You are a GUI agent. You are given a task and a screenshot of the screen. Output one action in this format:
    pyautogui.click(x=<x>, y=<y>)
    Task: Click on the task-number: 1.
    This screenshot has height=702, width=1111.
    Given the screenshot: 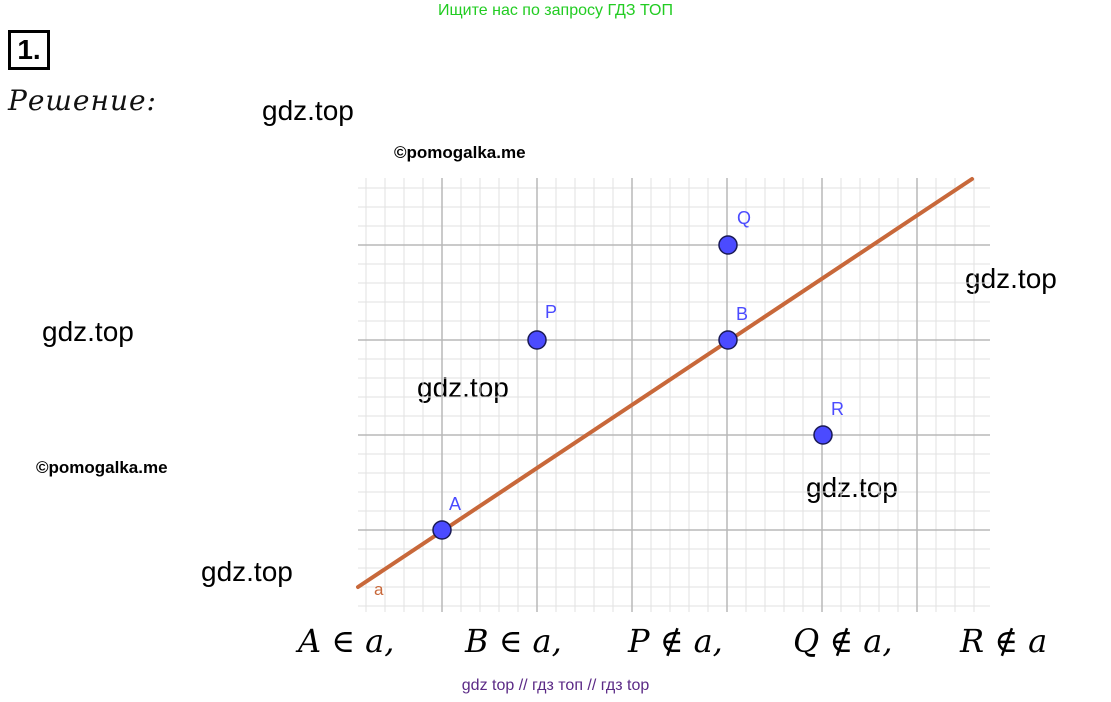 What is the action you would take?
    pyautogui.click(x=29, y=50)
    